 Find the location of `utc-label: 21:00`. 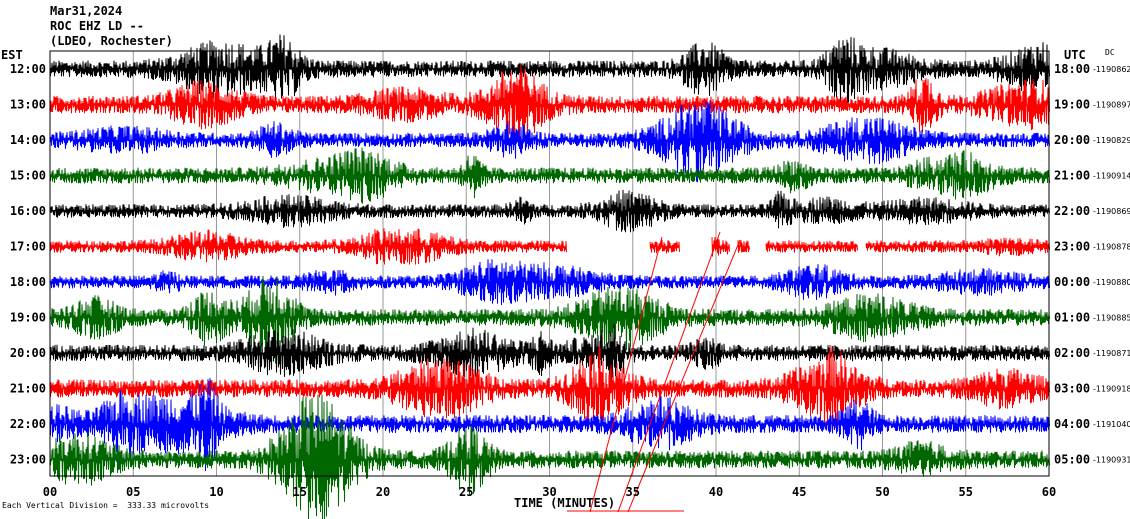

utc-label: 21:00 is located at coordinates (1072, 176).